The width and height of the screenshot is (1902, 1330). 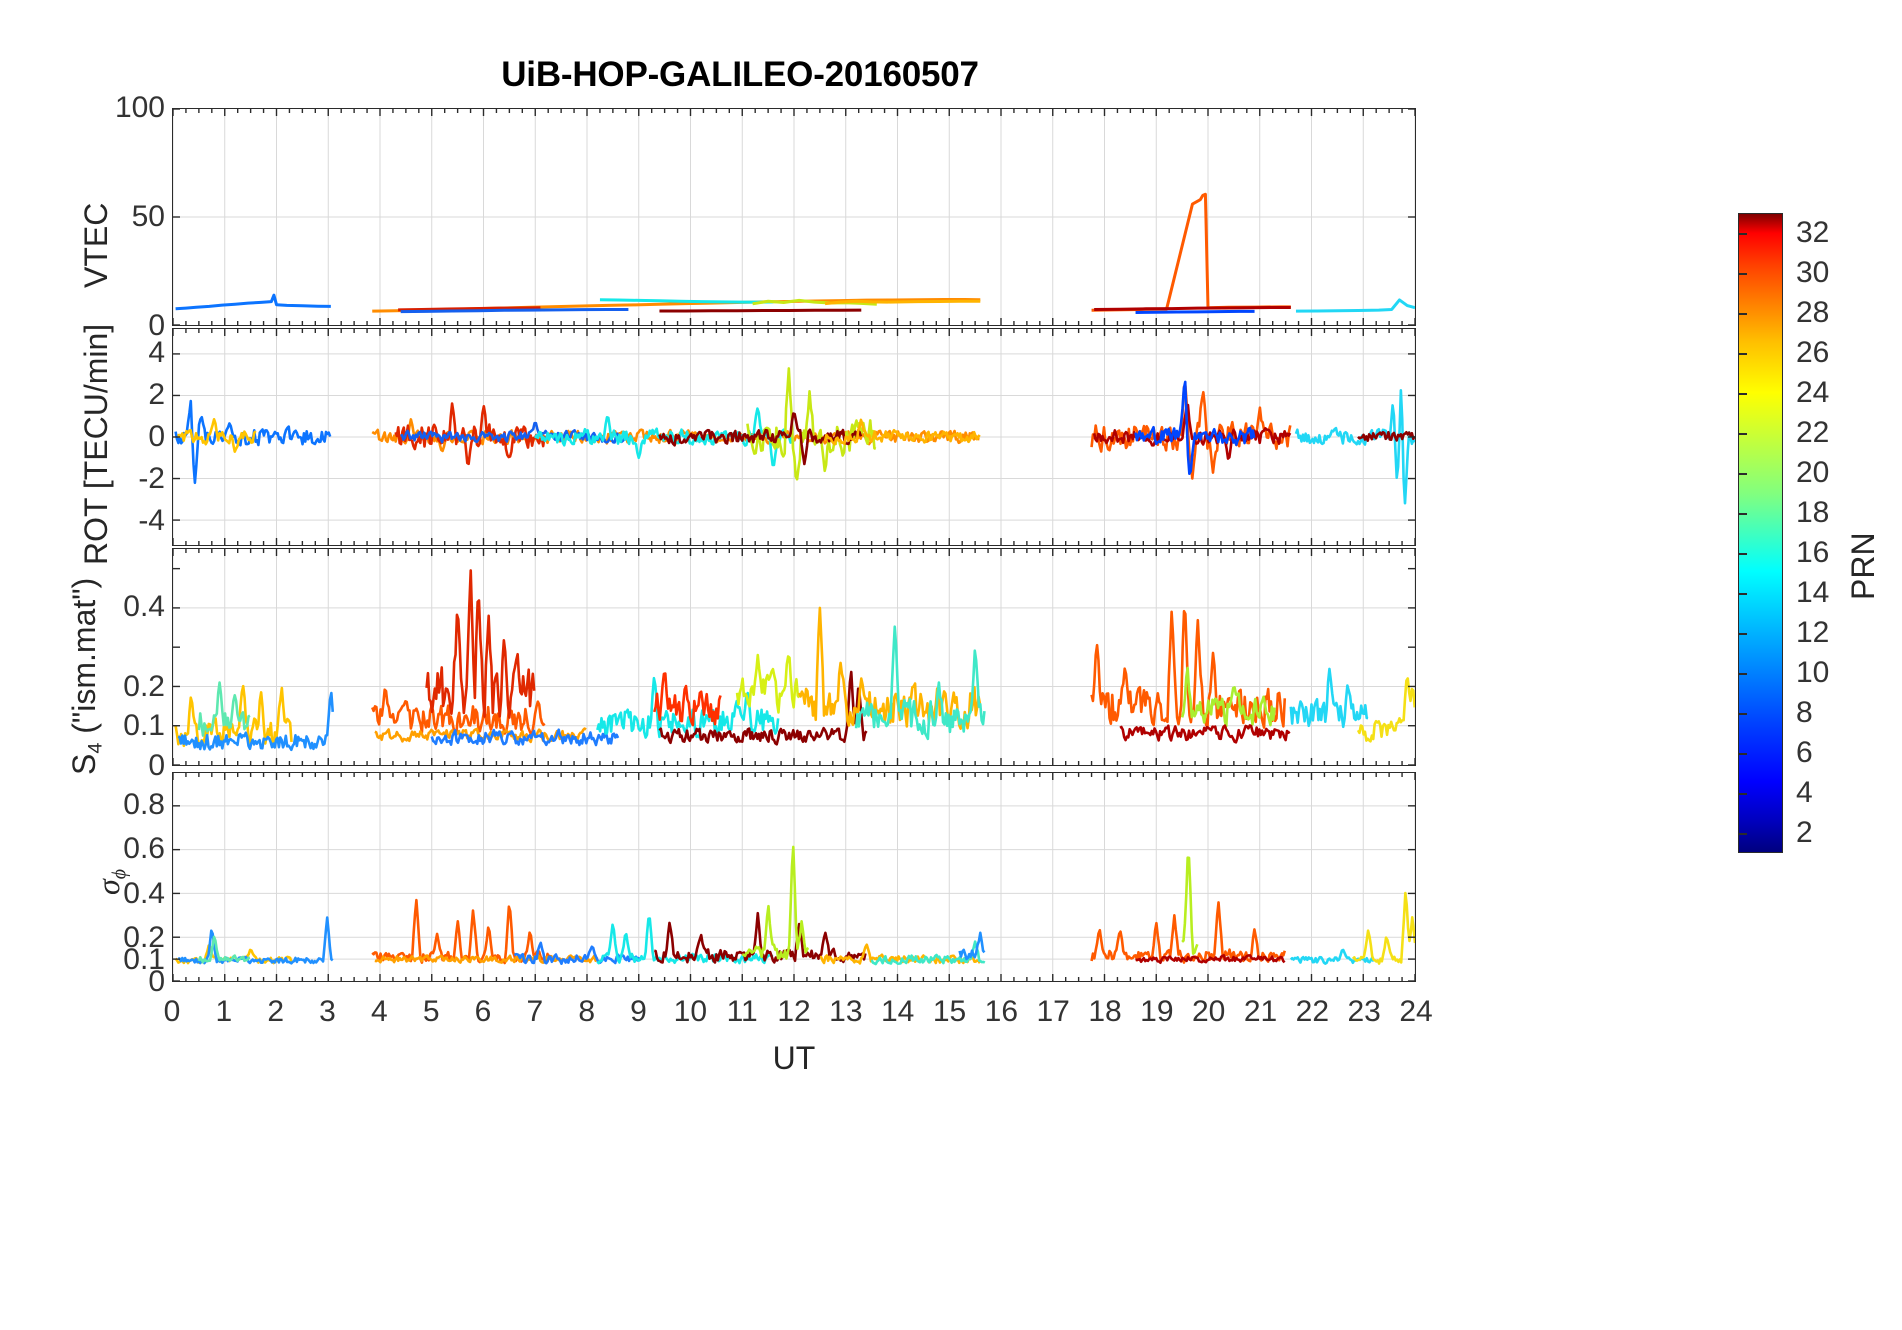 What do you see at coordinates (483, 1011) in the screenshot?
I see `x-tick-label: 6` at bounding box center [483, 1011].